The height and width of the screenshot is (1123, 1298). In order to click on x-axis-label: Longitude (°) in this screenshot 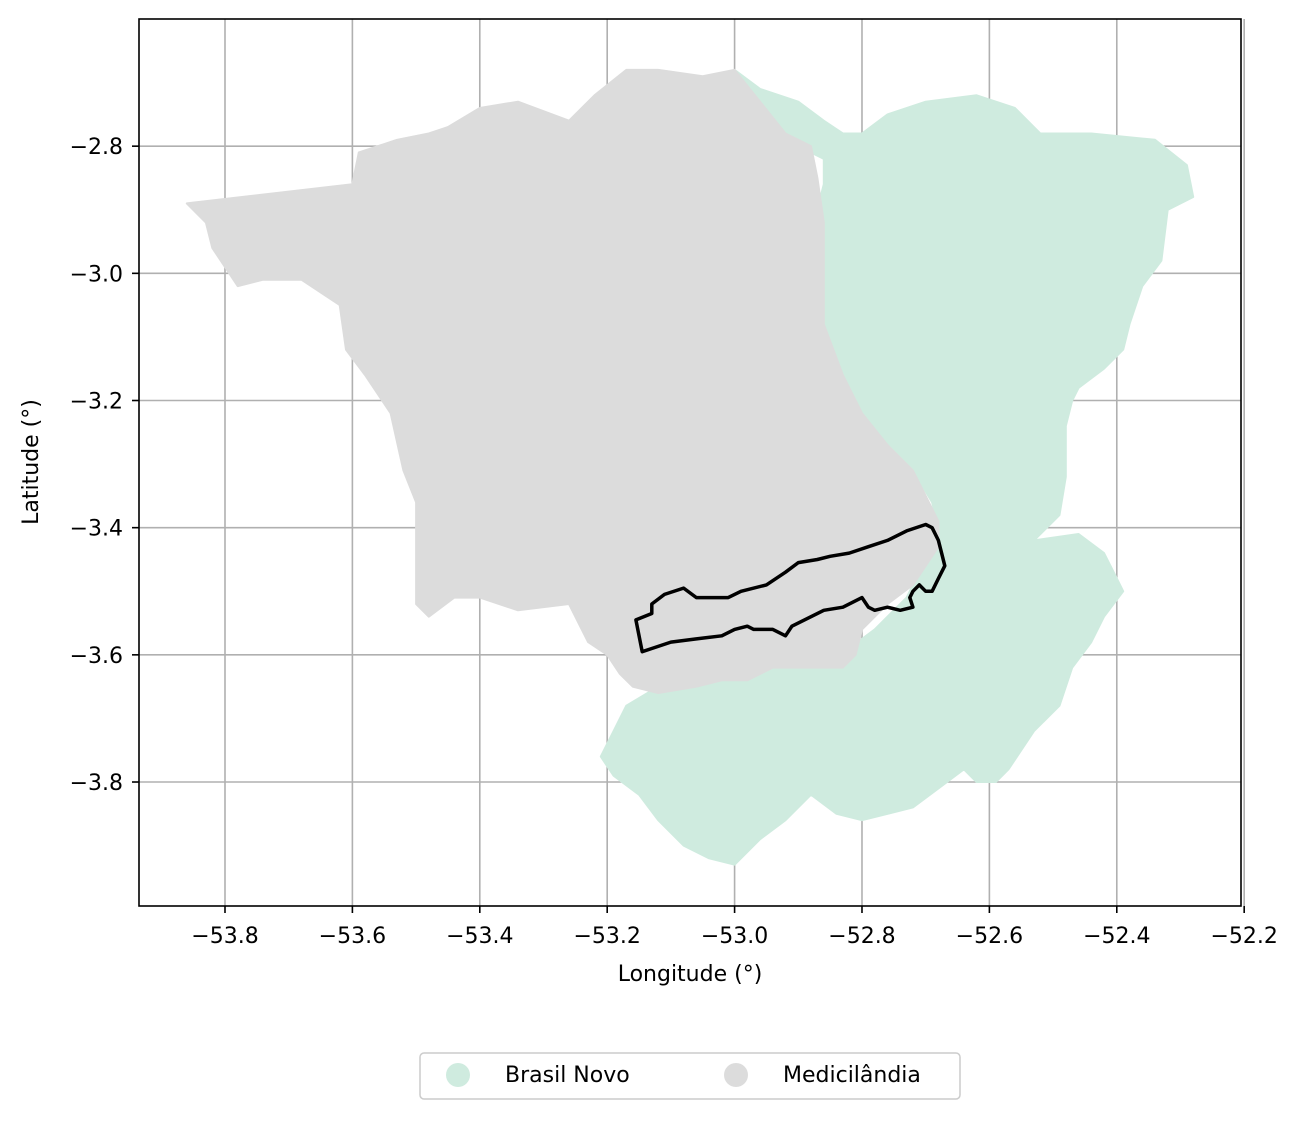, I will do `click(690, 974)`.